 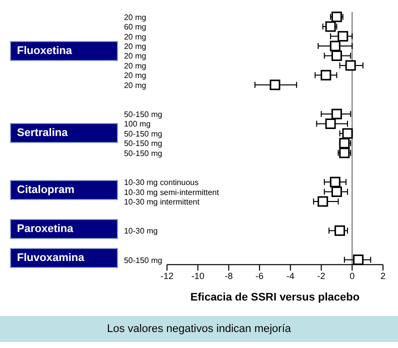 I want to click on x-tick-label: 2, so click(x=383, y=276).